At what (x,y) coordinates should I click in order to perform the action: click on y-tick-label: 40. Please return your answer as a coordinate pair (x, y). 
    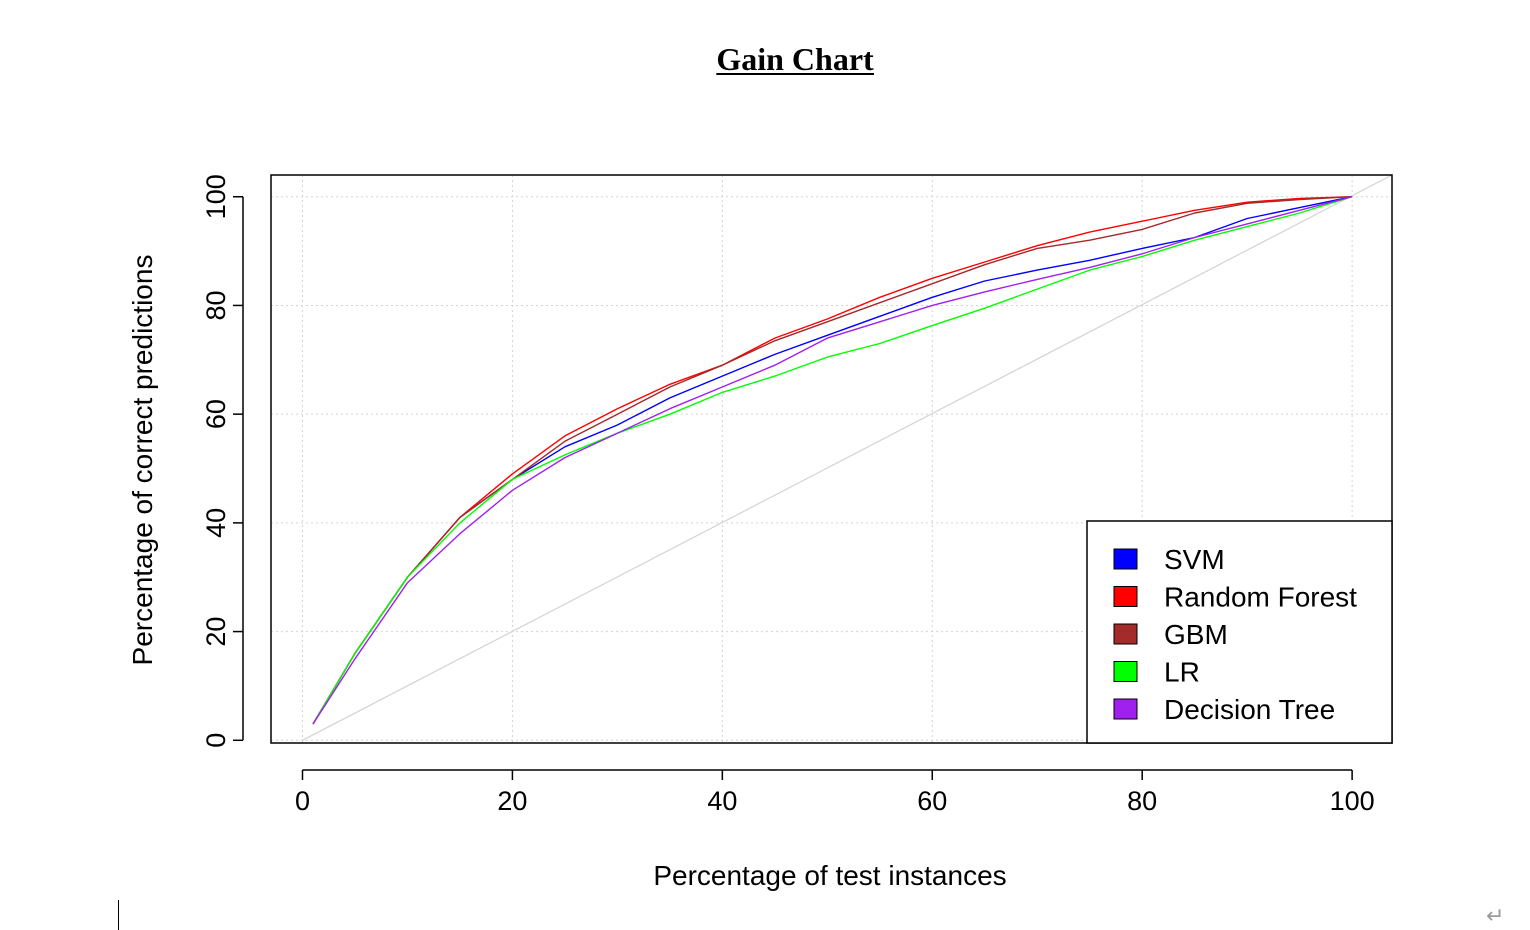
    Looking at the image, I should click on (216, 523).